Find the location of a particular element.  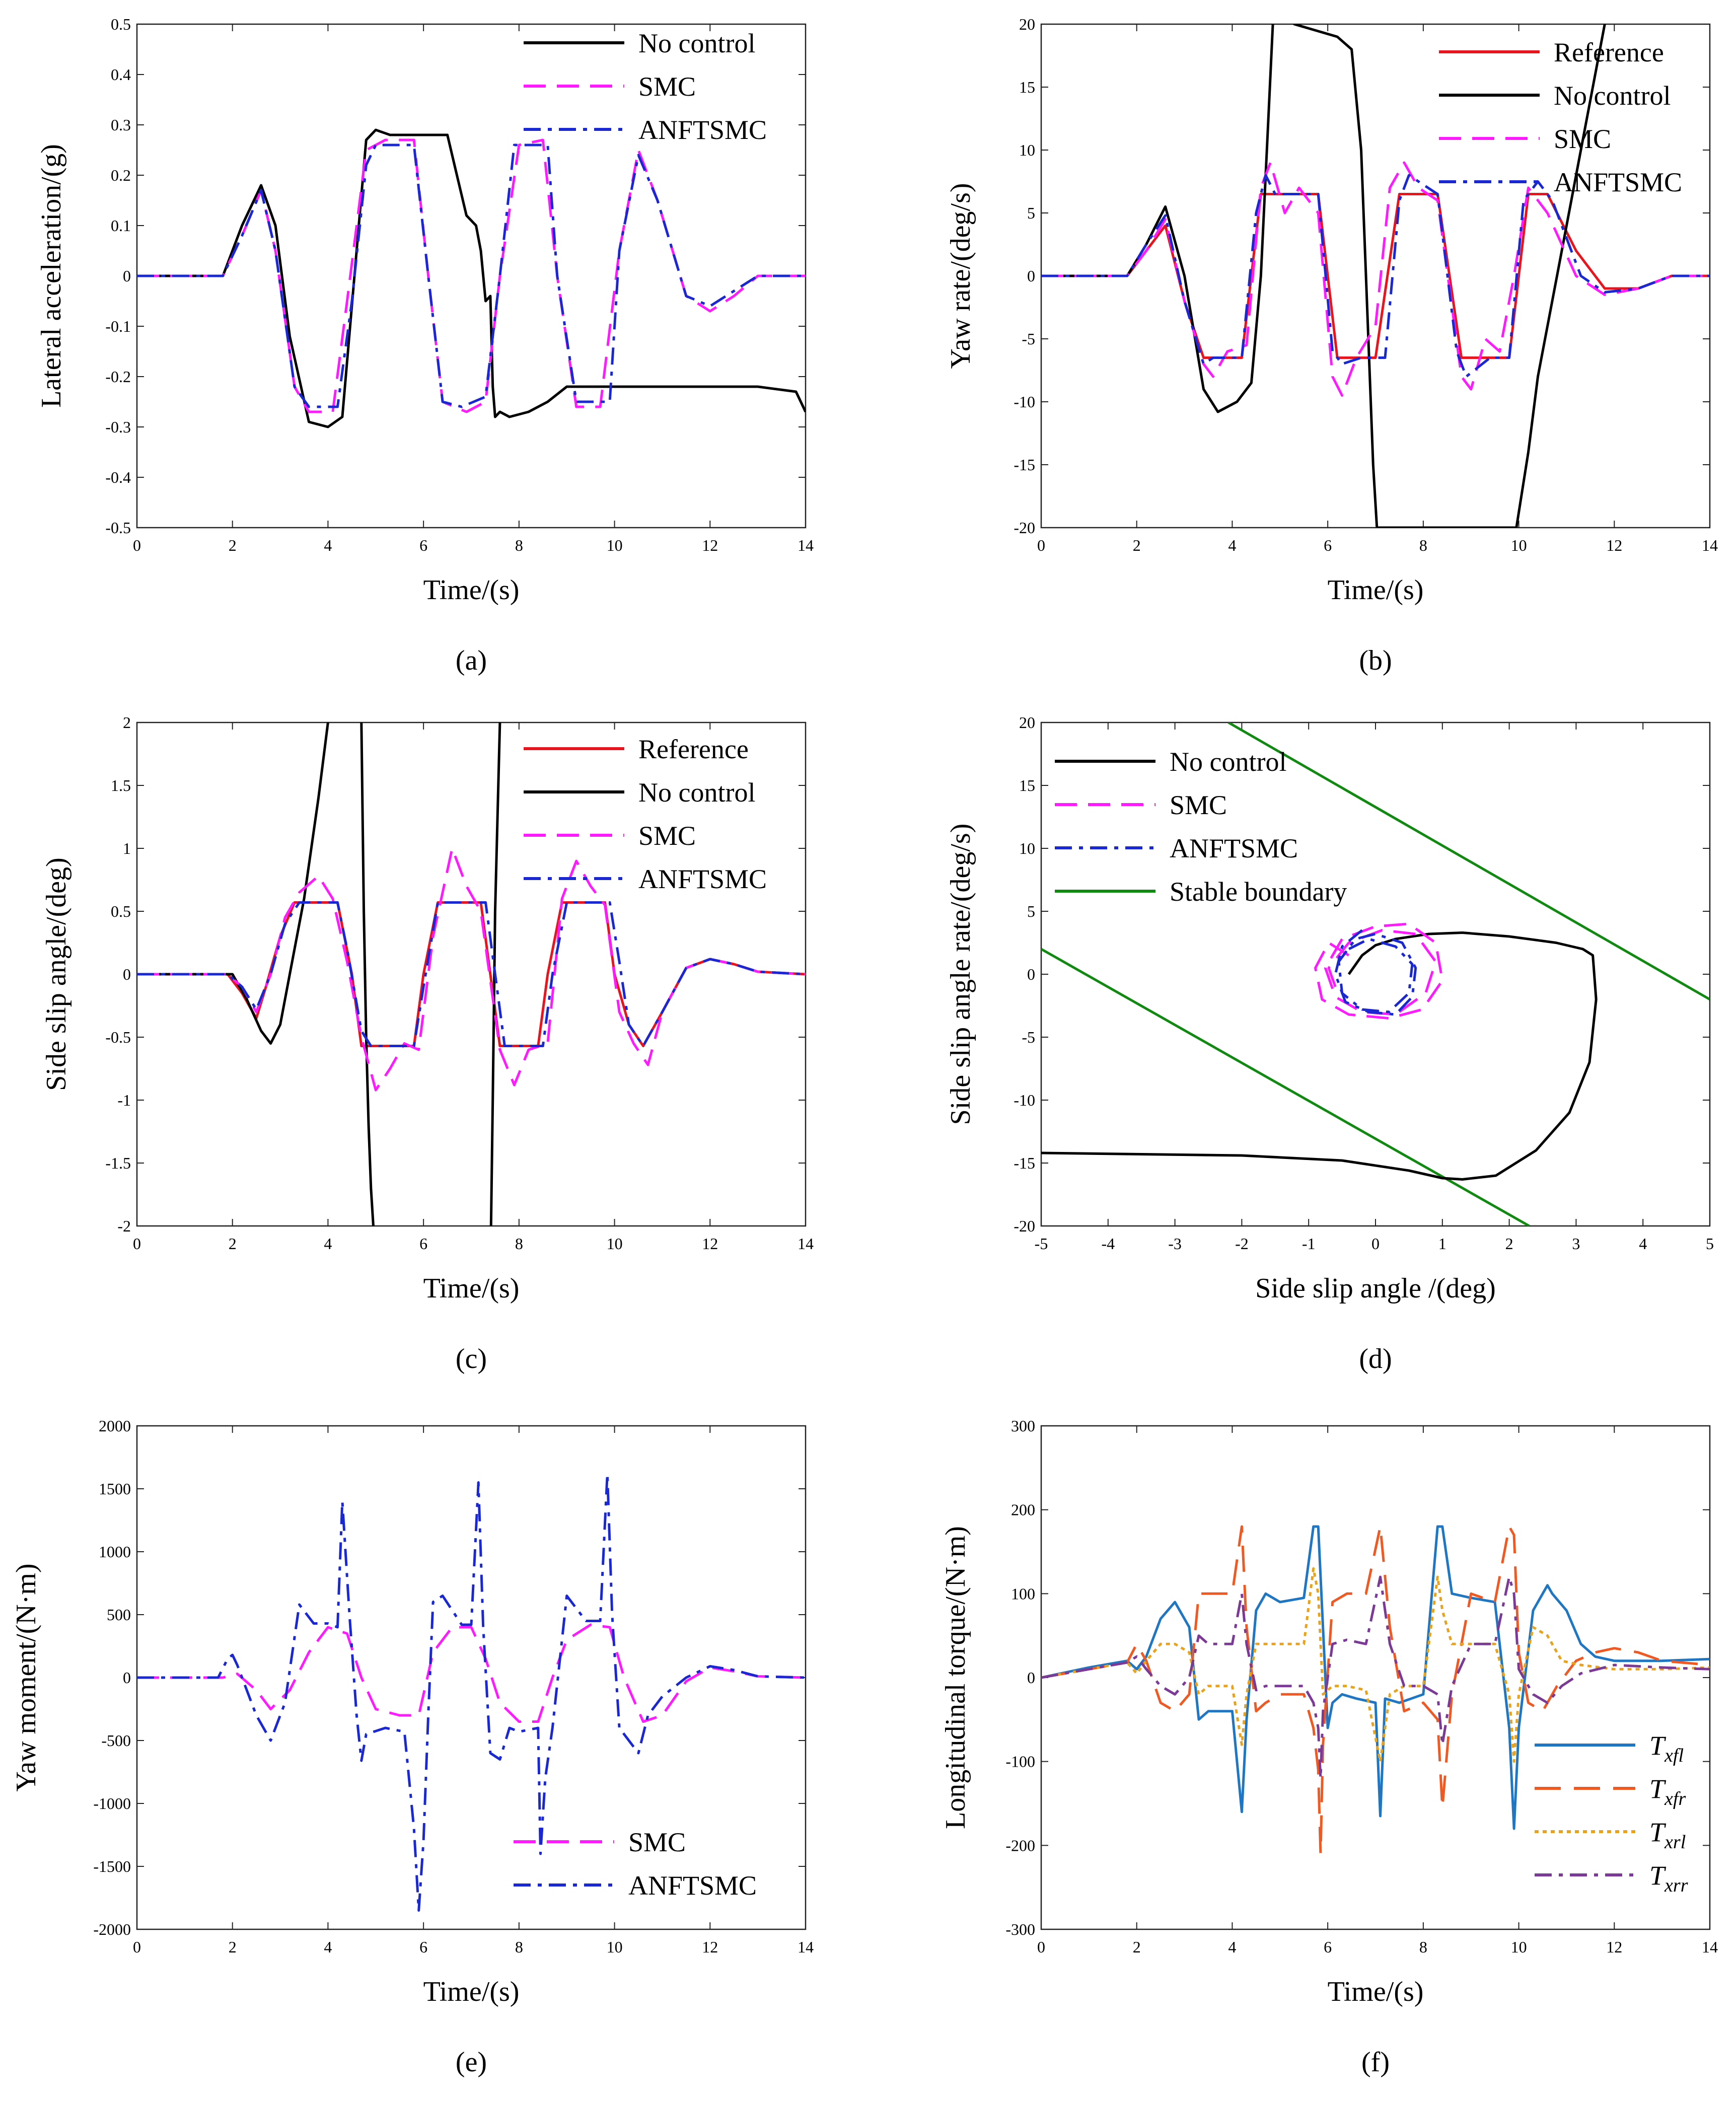

panel-label: (f) is located at coordinates (1376, 2062).